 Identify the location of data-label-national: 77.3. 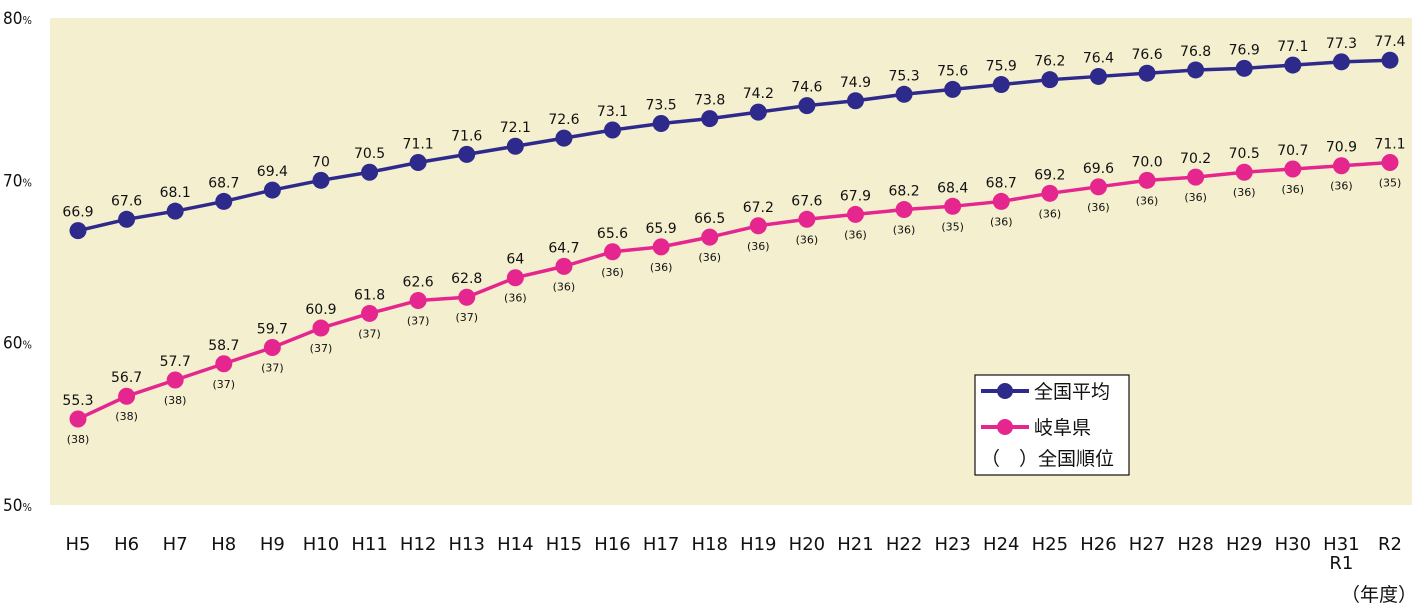
(1341, 44).